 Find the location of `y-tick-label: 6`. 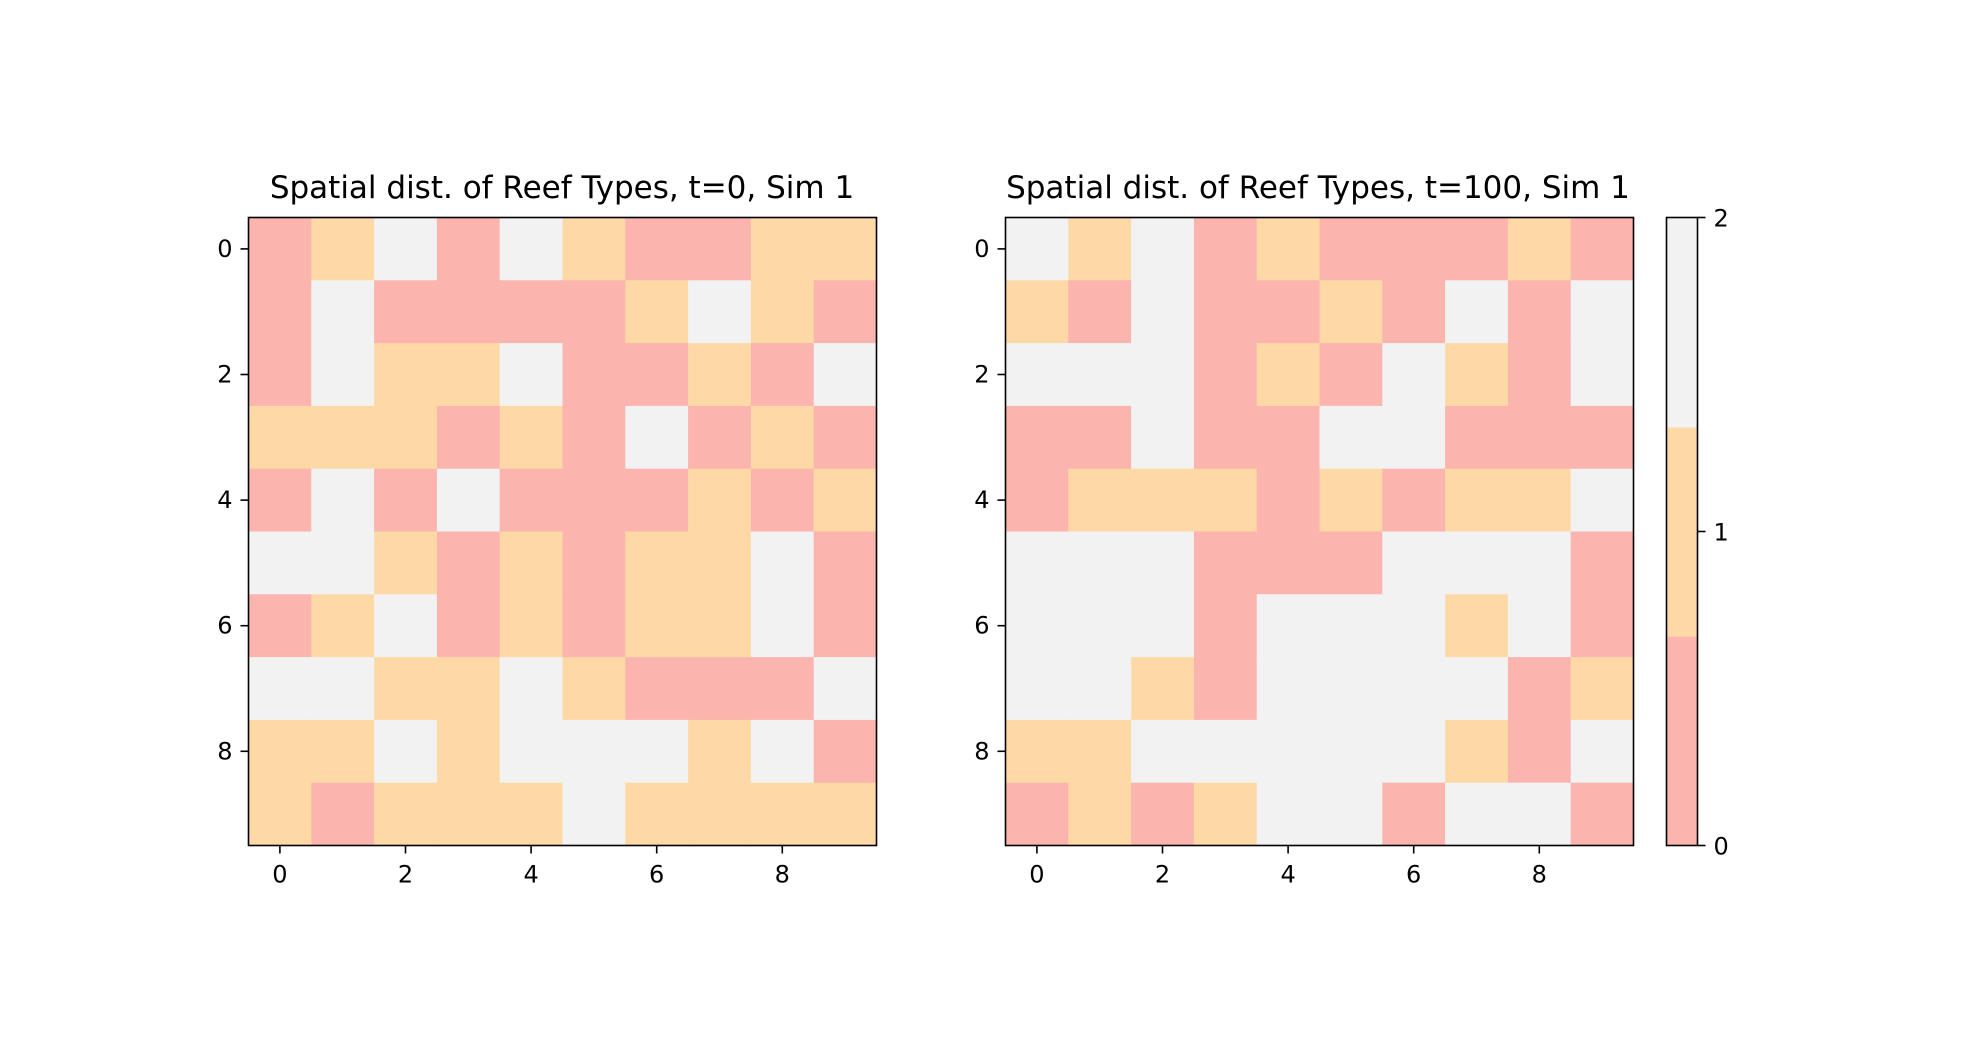

y-tick-label: 6 is located at coordinates (981, 626).